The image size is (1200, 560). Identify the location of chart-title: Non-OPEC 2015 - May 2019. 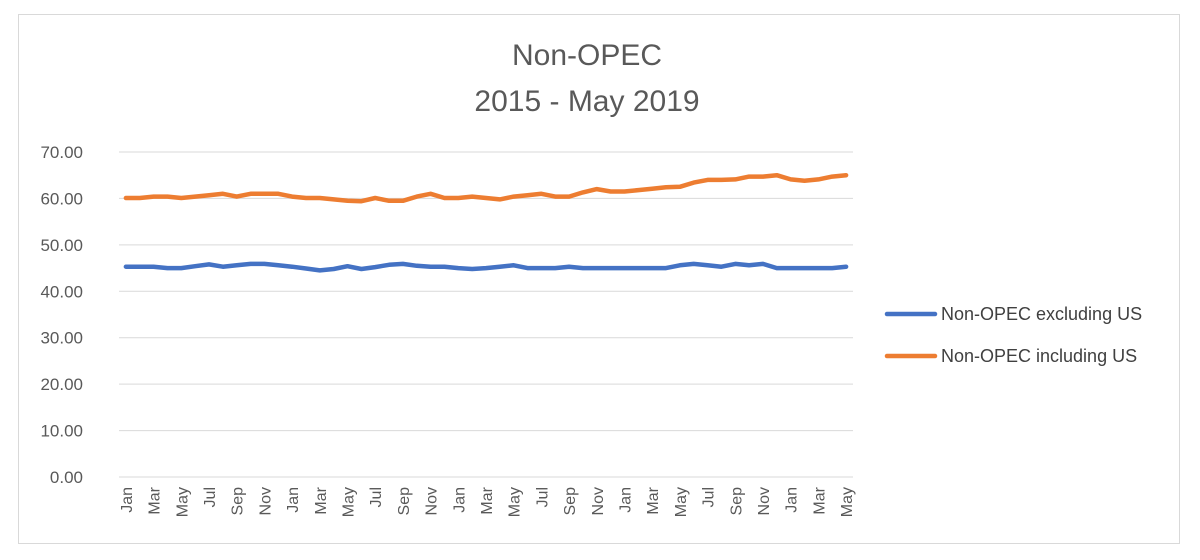
(586, 78).